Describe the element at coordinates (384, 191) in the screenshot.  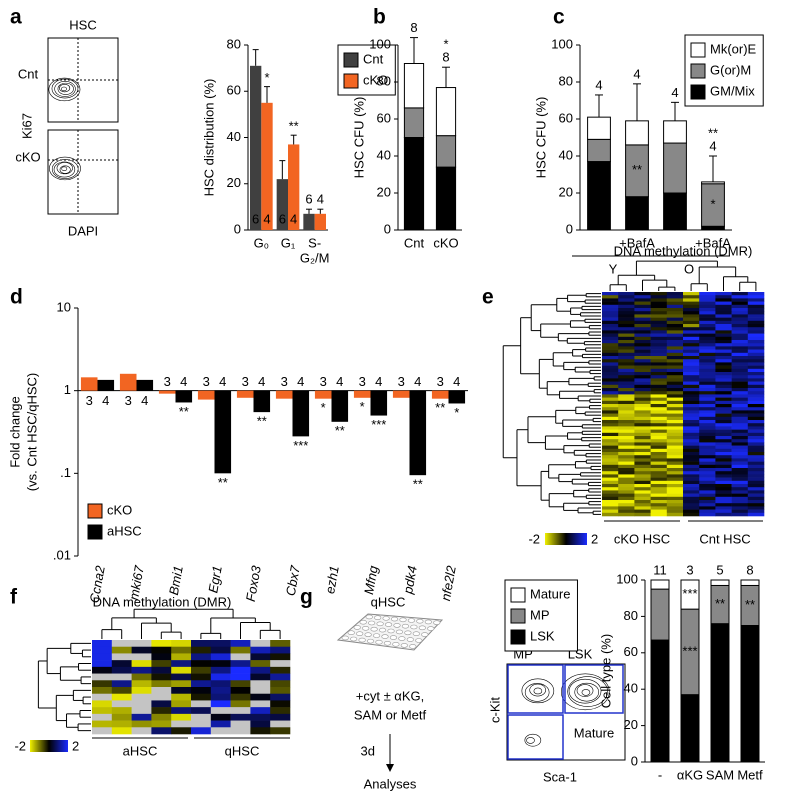
I see `y-tick-label: 20` at that location.